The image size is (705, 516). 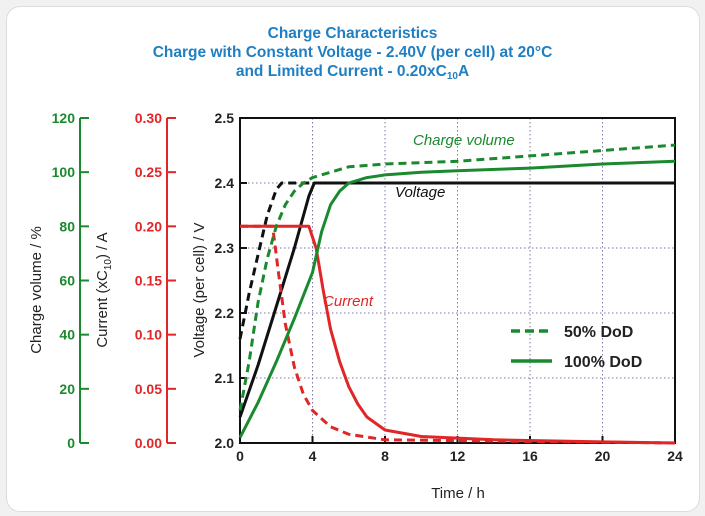 I want to click on charge-axis-title: Charge volume / %, so click(x=36, y=290).